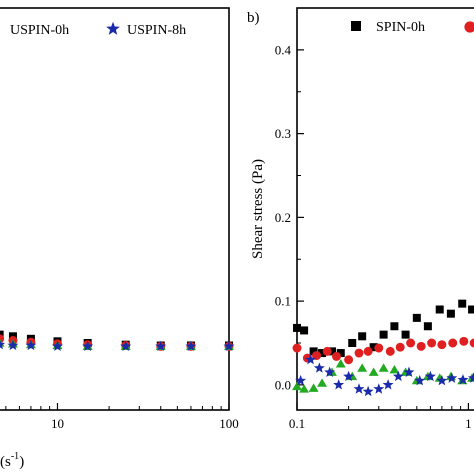 The width and height of the screenshot is (474, 474). Describe the element at coordinates (57, 423) in the screenshot. I see `panel-a-x-tick-label-0: 10` at that location.